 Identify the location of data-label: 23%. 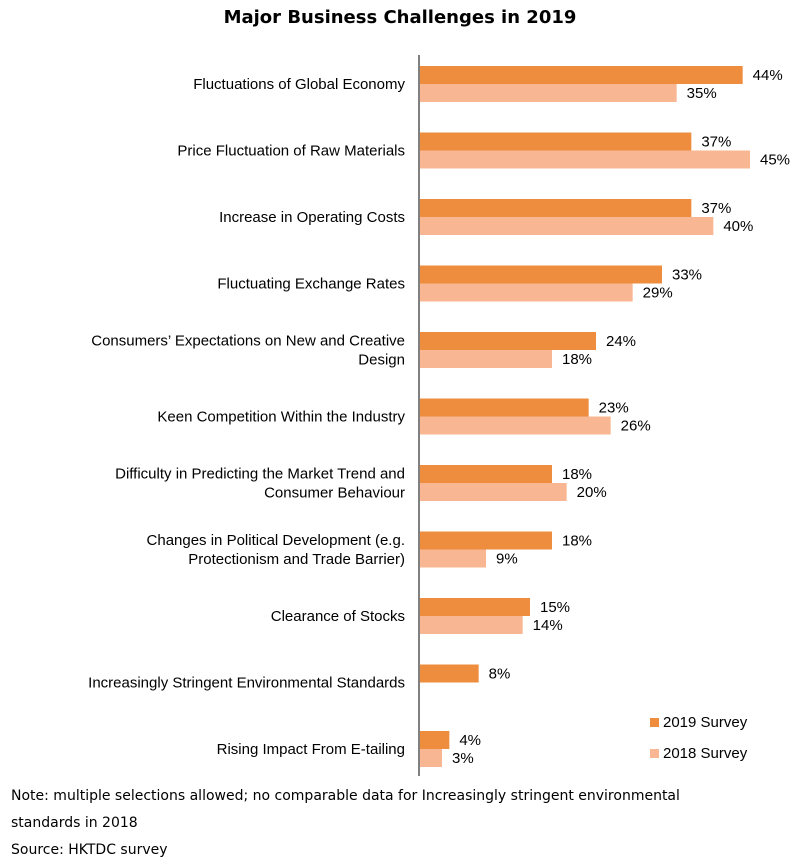
(614, 408).